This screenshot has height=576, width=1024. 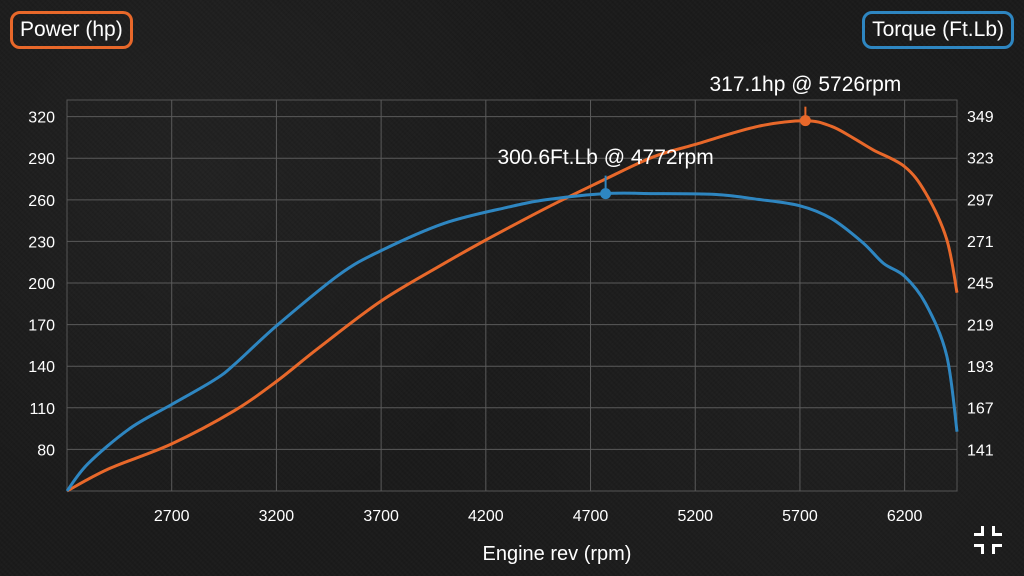 What do you see at coordinates (42, 409) in the screenshot?
I see `left-y-tick-label: 110` at bounding box center [42, 409].